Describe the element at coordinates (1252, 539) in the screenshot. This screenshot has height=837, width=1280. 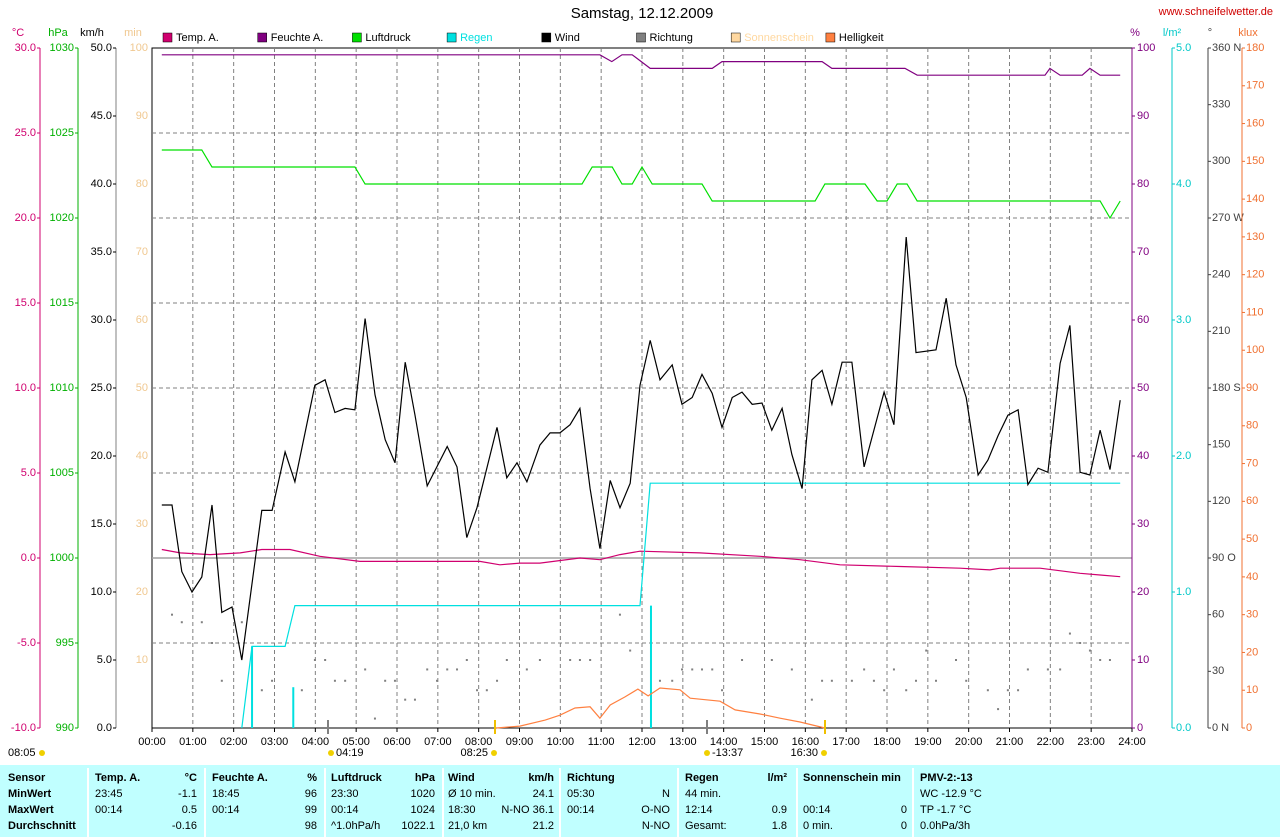
I see `y-tick-label: 50` at that location.